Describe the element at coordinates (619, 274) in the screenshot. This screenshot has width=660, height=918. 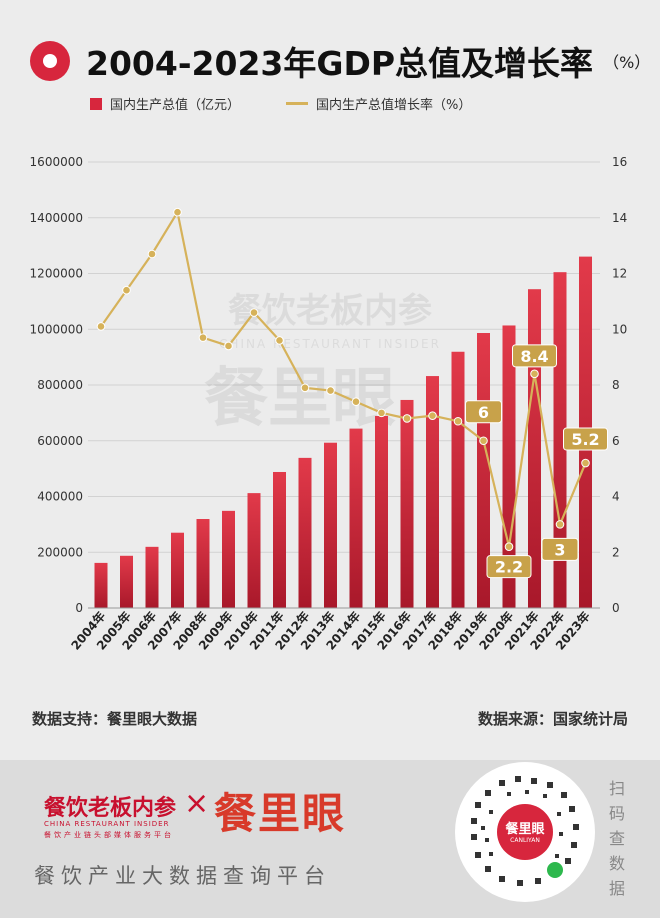
I see `right-tick-label: 12` at that location.